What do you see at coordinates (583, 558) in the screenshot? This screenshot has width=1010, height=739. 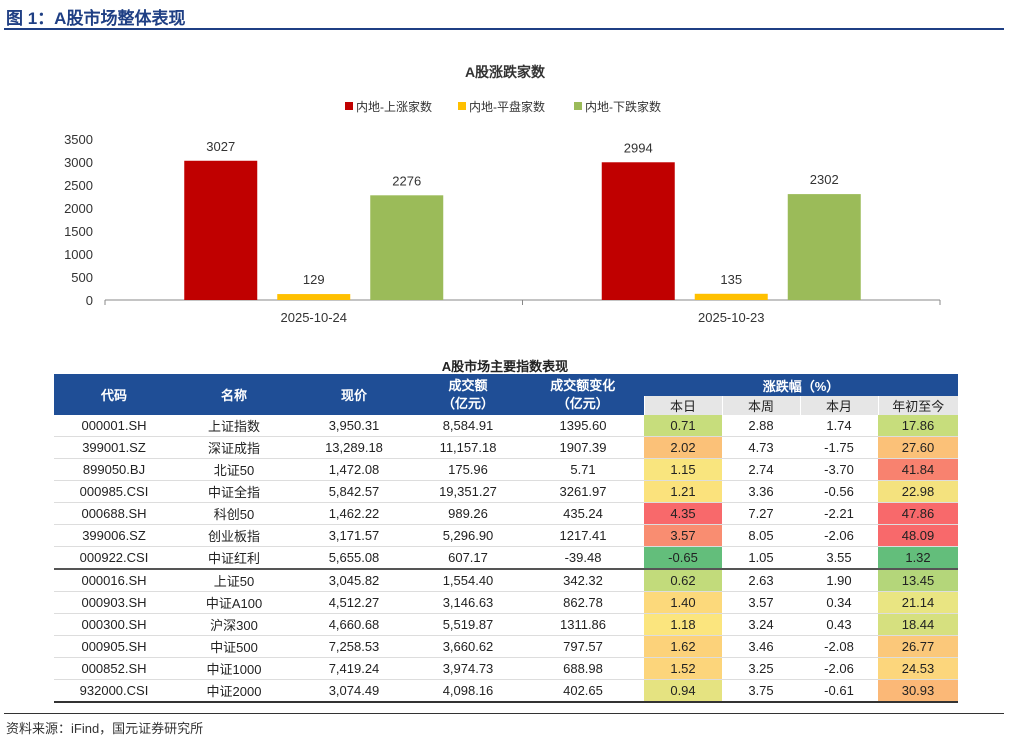 I see `cell-turnover-change: -39.48` at bounding box center [583, 558].